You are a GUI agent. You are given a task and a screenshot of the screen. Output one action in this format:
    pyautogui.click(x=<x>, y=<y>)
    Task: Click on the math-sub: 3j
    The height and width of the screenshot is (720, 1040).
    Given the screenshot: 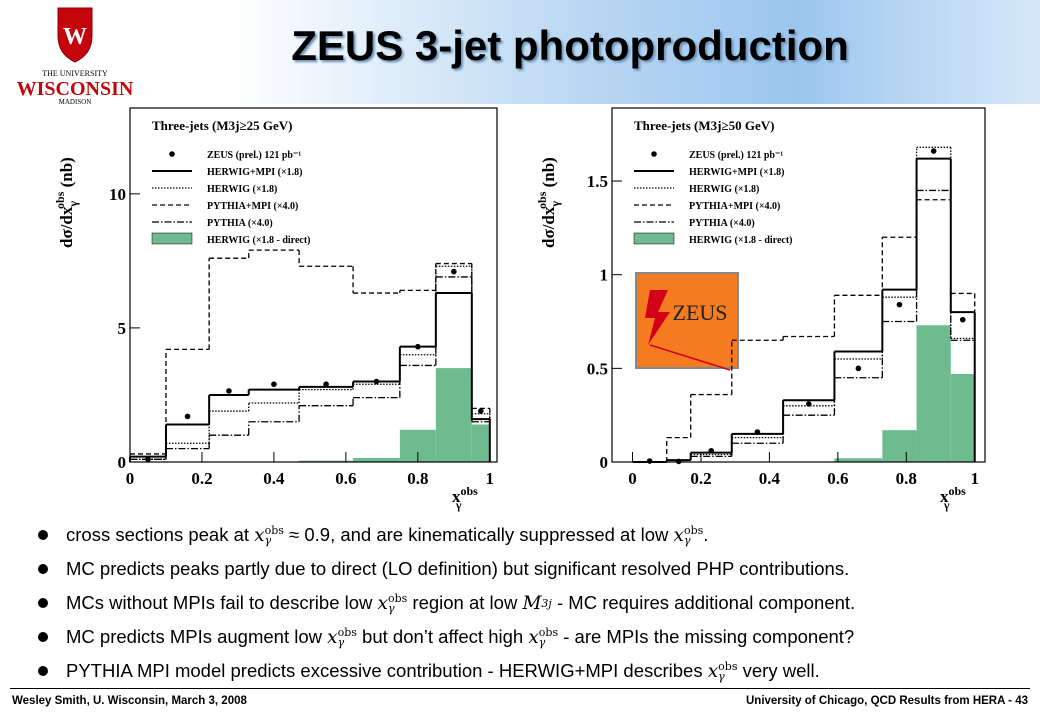 What is the action you would take?
    pyautogui.click(x=546, y=604)
    